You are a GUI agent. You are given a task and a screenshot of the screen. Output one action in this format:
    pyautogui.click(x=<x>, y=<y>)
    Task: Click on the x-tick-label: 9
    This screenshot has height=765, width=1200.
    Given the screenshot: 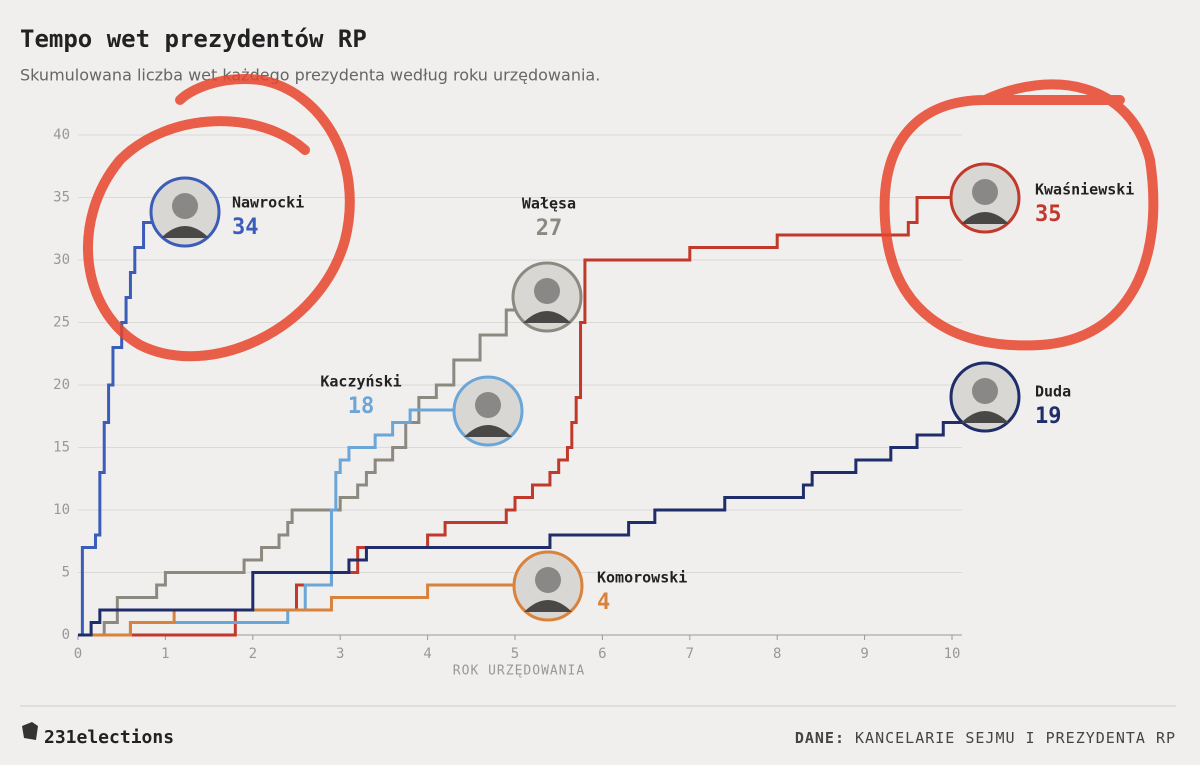 What is the action you would take?
    pyautogui.click(x=864, y=654)
    